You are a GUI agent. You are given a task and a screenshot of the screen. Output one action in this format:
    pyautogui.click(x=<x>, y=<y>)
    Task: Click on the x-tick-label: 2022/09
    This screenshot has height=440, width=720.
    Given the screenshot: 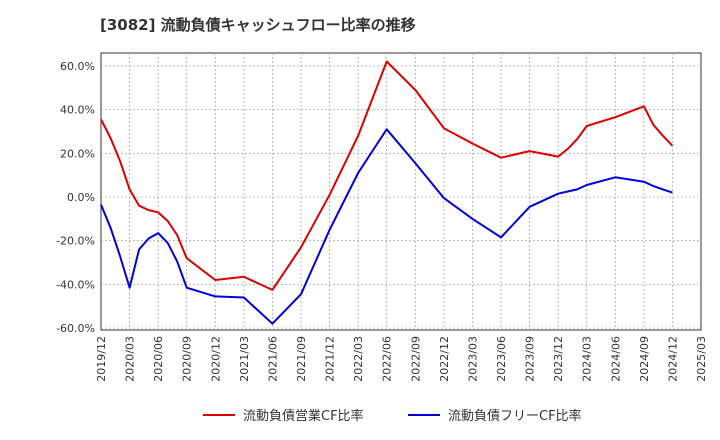 What is the action you would take?
    pyautogui.click(x=415, y=359)
    